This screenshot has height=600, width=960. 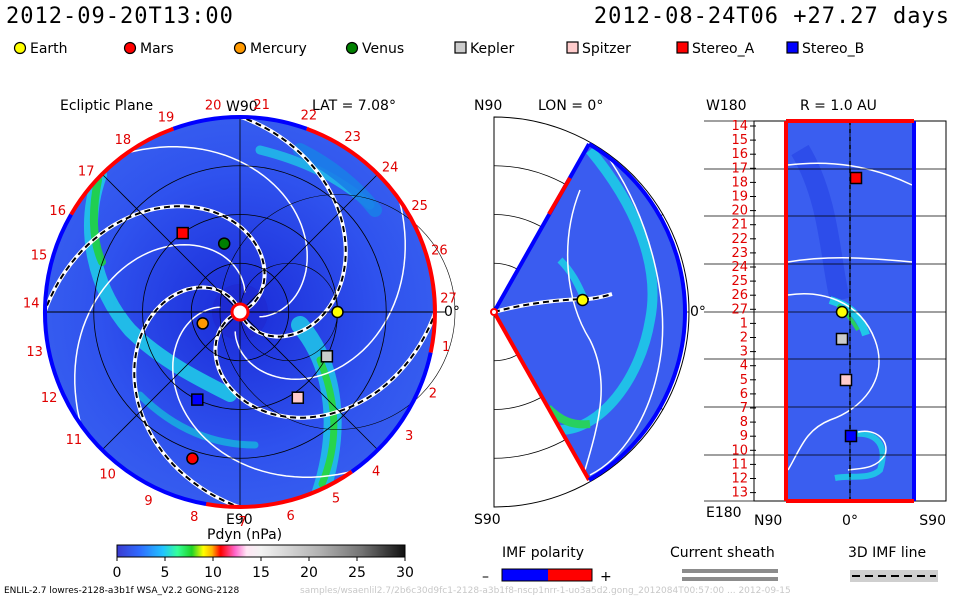 What do you see at coordinates (724, 563) in the screenshot?
I see `current-sheath-legend: Current sheath` at bounding box center [724, 563].